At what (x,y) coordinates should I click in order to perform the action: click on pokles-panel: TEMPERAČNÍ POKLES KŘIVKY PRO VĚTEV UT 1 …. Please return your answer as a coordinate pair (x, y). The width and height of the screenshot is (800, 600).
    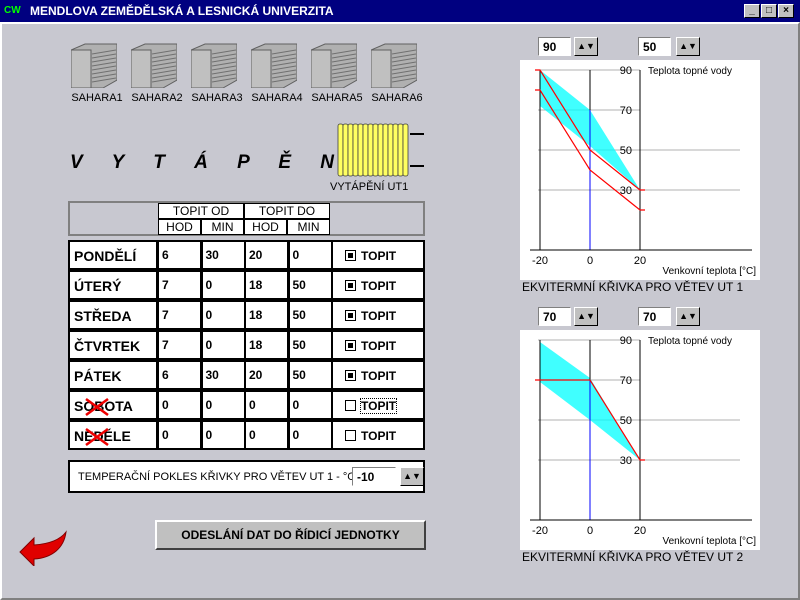
    Looking at the image, I should click on (246, 476).